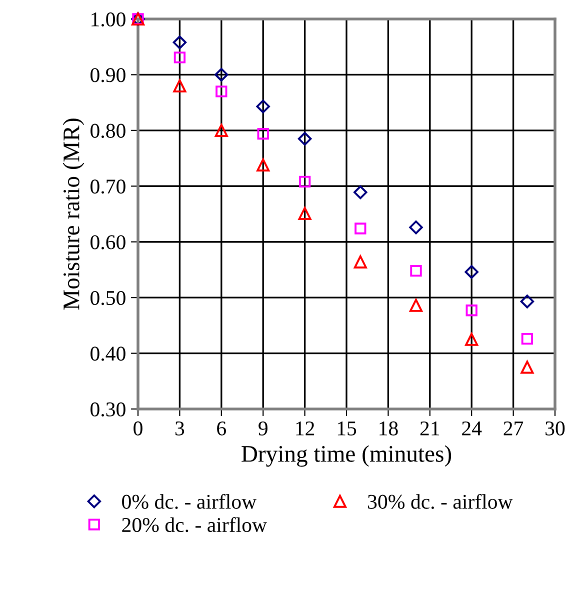 This screenshot has width=578, height=592. What do you see at coordinates (108, 409) in the screenshot?
I see `y-tick-label: 0.30` at bounding box center [108, 409].